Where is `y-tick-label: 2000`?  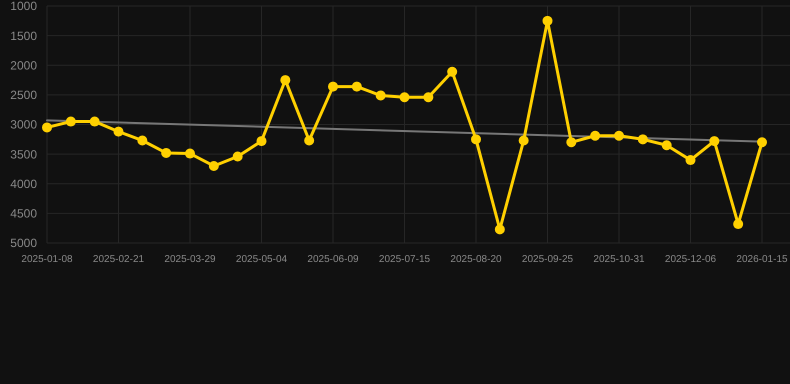 y-tick-label: 2000 is located at coordinates (24, 65).